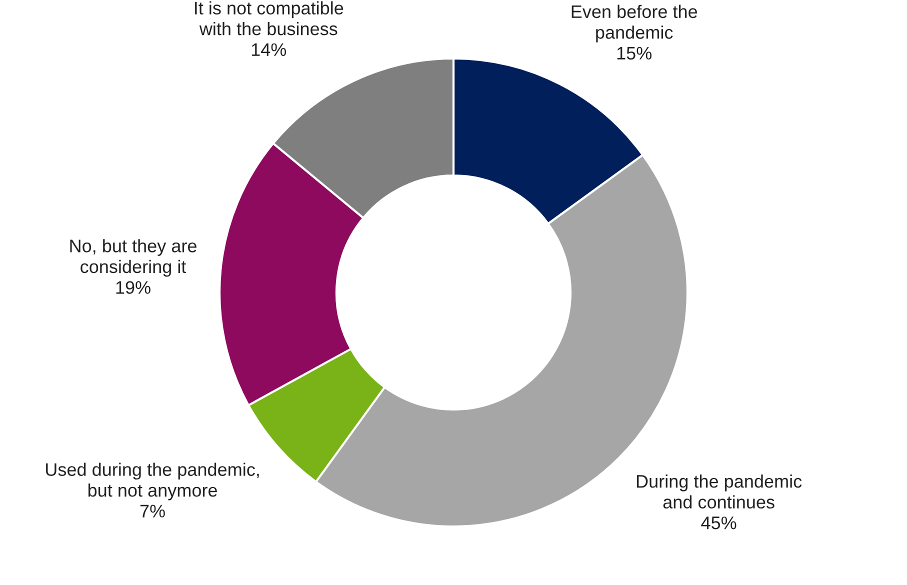  What do you see at coordinates (133, 287) in the screenshot?
I see `data-label: 19%` at bounding box center [133, 287].